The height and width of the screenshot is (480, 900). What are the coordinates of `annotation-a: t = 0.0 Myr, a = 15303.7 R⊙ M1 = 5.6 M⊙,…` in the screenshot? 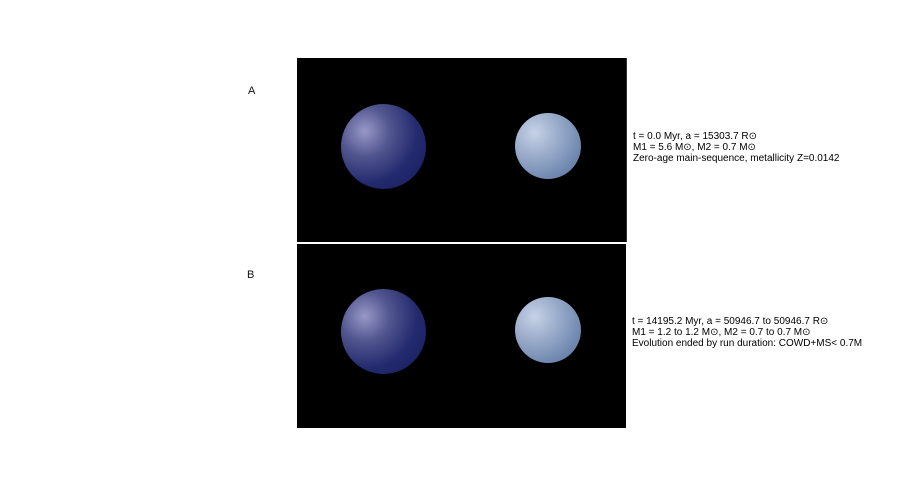 It's located at (736, 147).